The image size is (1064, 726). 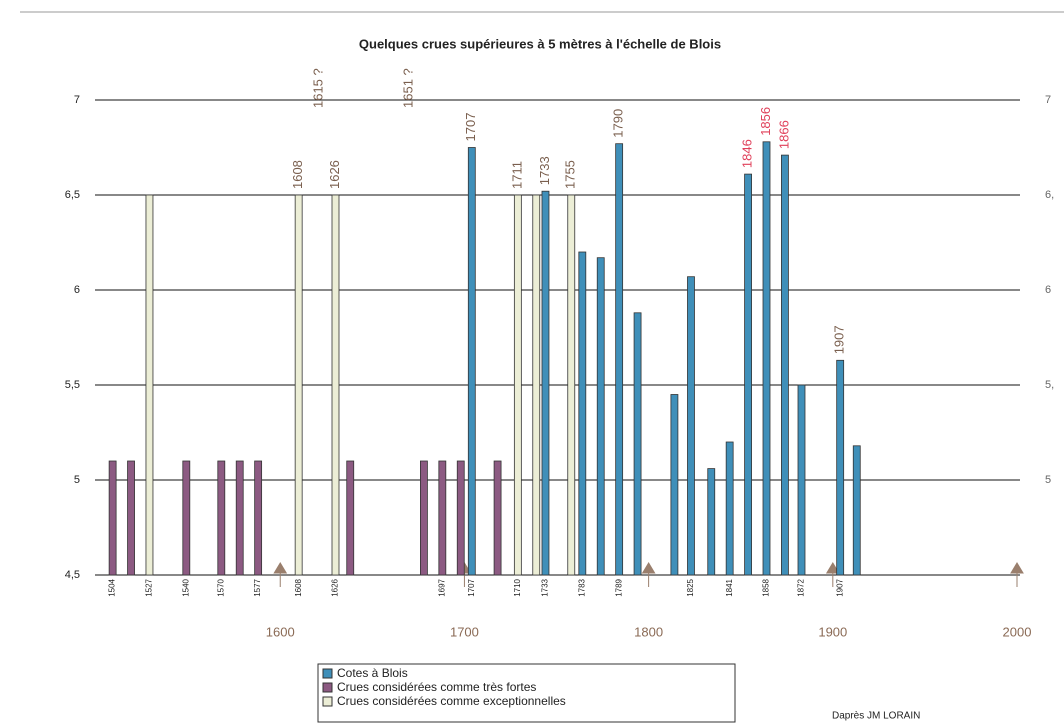 What do you see at coordinates (765, 121) in the screenshot?
I see `top-label: 1856` at bounding box center [765, 121].